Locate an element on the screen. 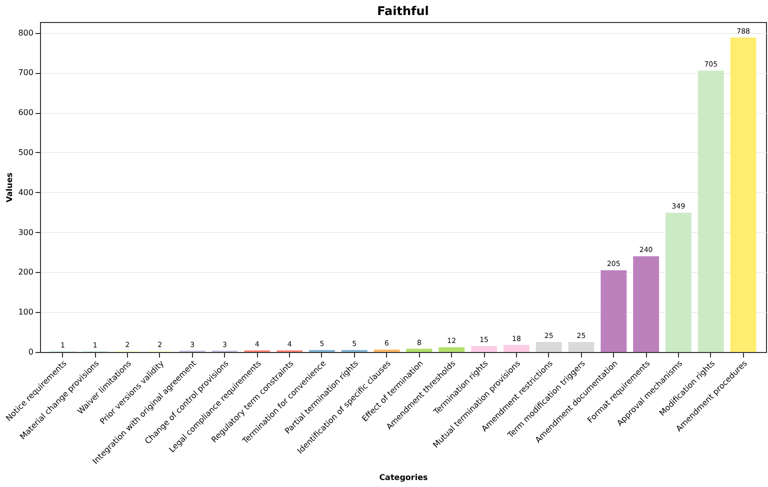 The image size is (768, 487). y-tick-label: 200 is located at coordinates (26, 272).